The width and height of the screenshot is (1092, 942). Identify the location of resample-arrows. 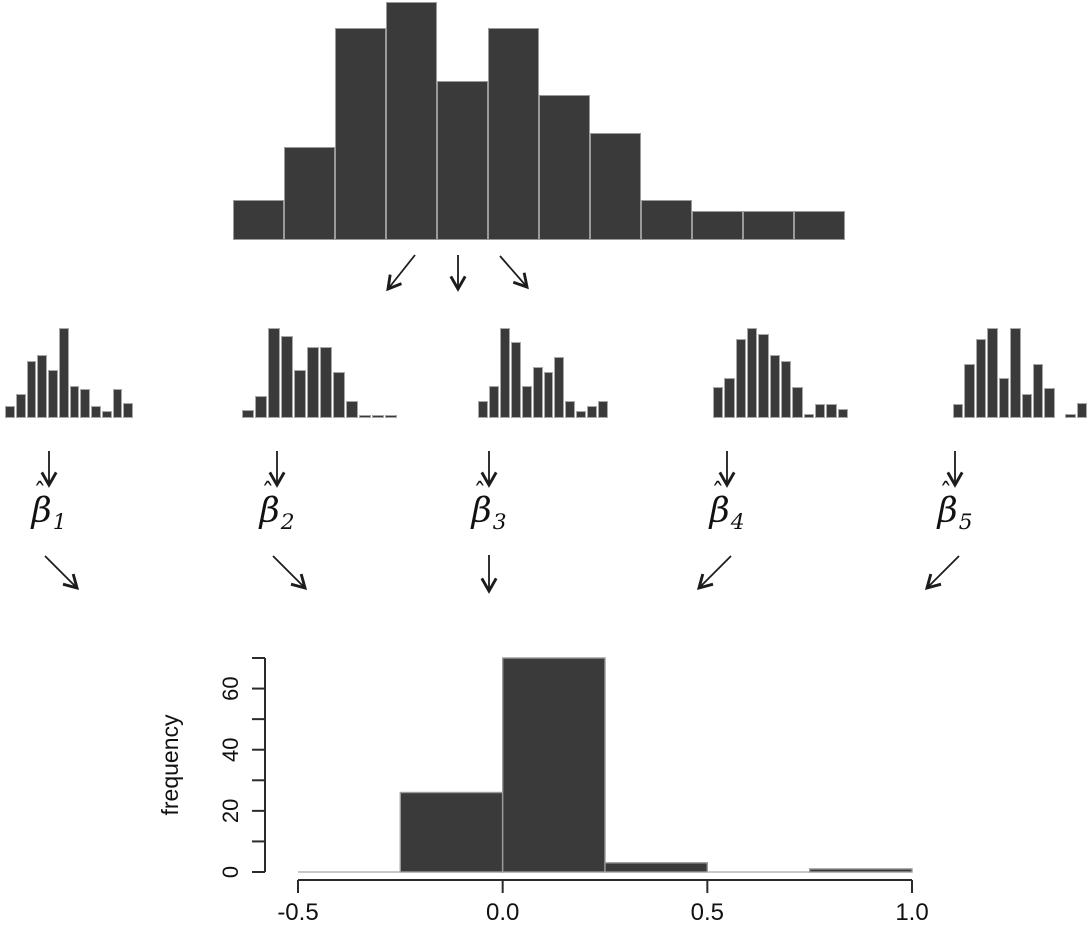
(457, 273).